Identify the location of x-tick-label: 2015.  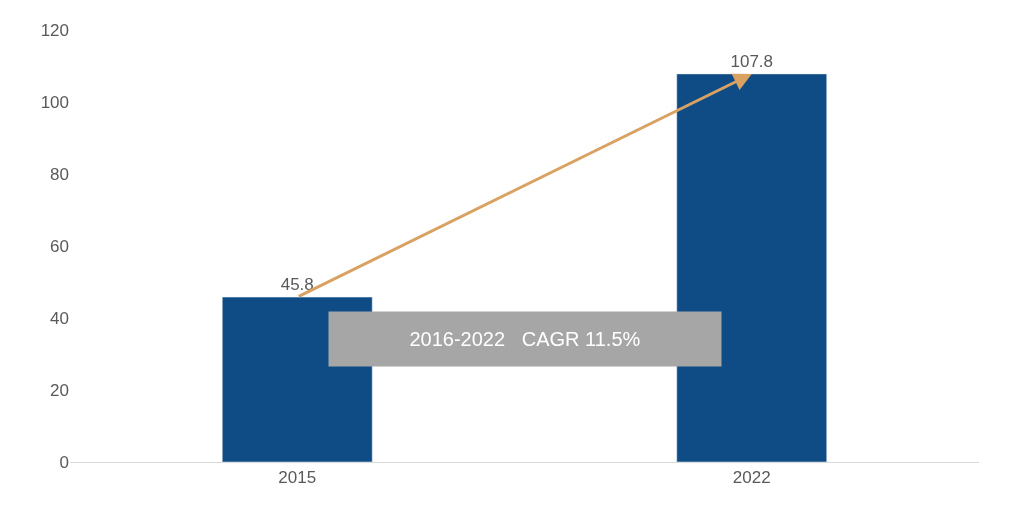
(297, 478).